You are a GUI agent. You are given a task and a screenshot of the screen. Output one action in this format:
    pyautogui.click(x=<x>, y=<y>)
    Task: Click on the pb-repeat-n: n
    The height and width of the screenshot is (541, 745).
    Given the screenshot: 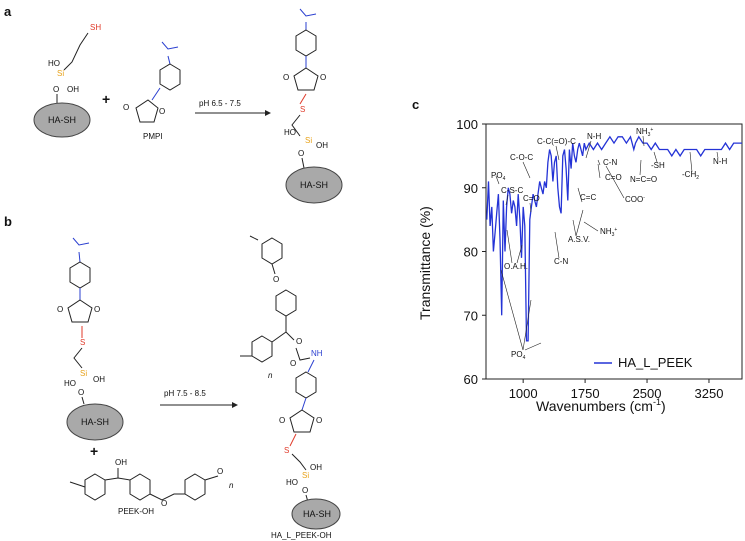 What is the action you would take?
    pyautogui.click(x=270, y=375)
    